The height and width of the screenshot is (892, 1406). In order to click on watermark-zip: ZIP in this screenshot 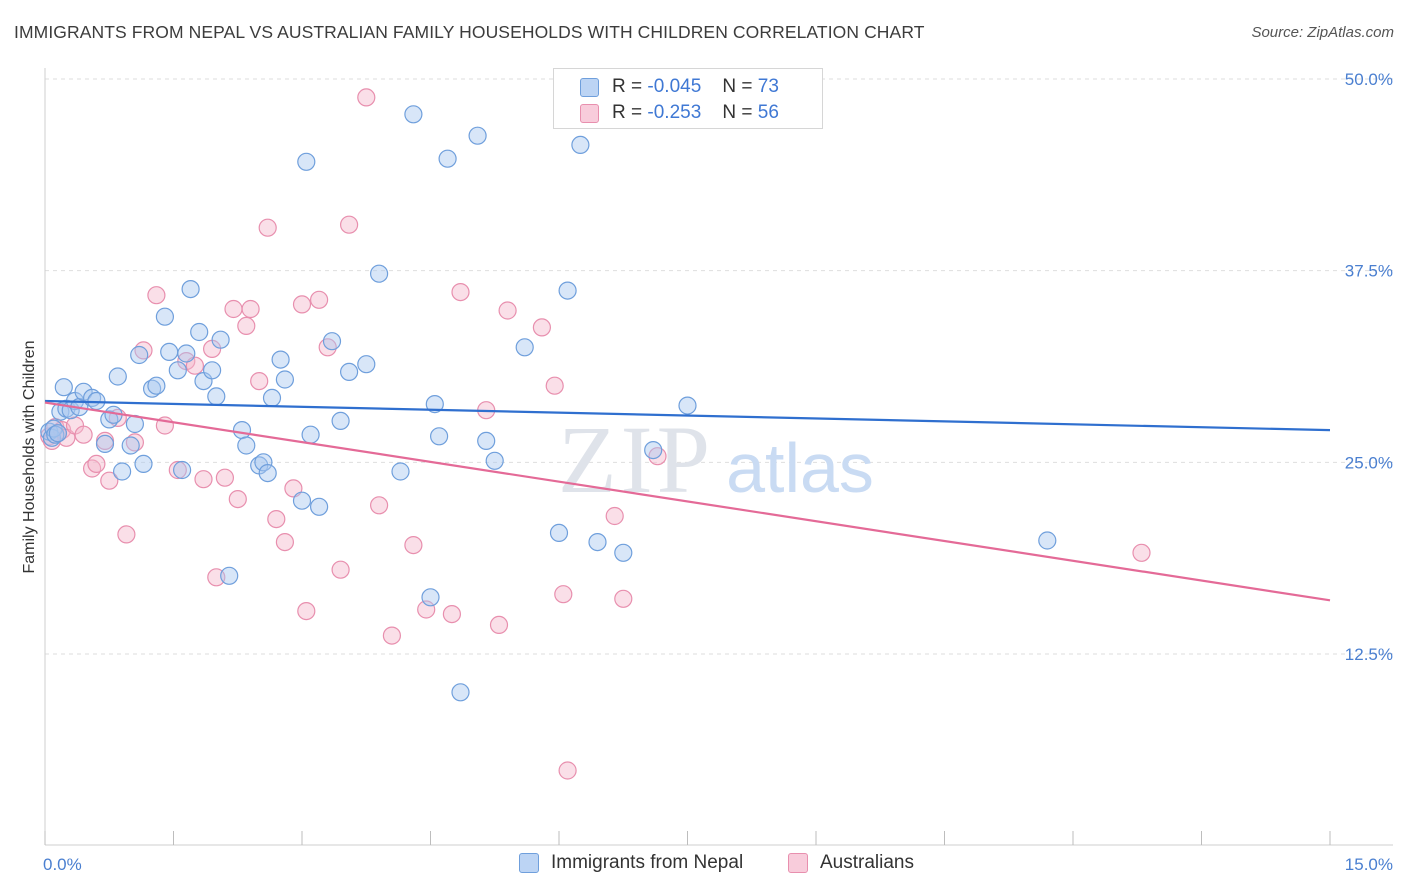, I will do `click(636, 459)`.